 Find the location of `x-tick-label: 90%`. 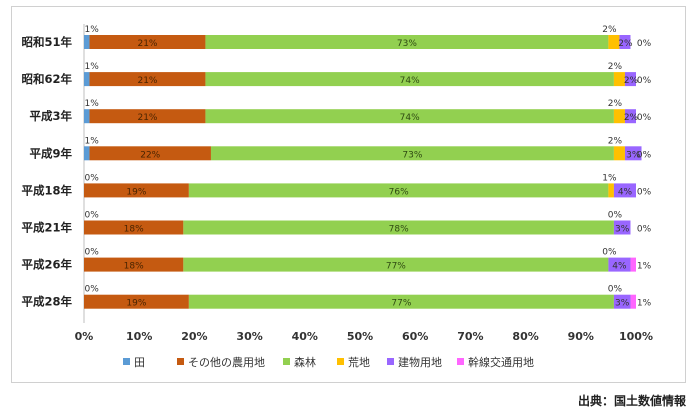

x-tick-label: 90% is located at coordinates (581, 336).